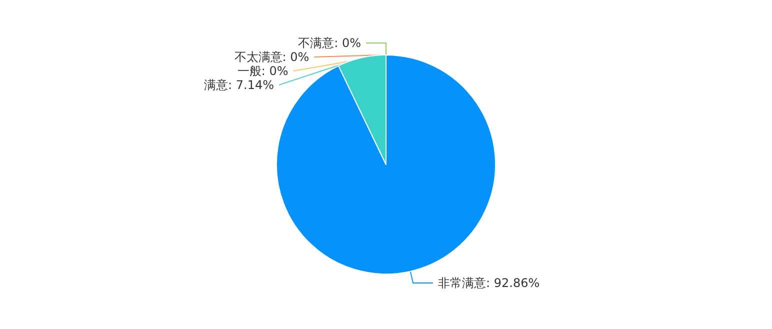 This screenshot has width=772, height=329. What do you see at coordinates (249, 71) in the screenshot?
I see `category-label: 一般` at bounding box center [249, 71].